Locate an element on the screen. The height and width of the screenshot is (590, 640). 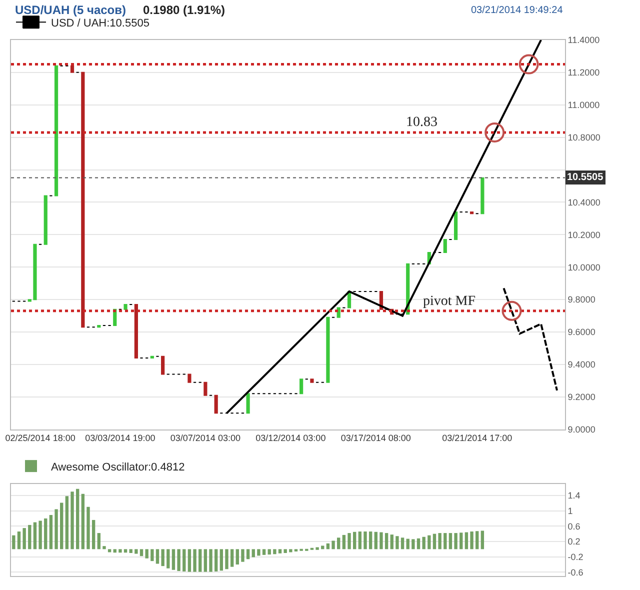
y-tick-label: 9.0000 is located at coordinates (582, 429).